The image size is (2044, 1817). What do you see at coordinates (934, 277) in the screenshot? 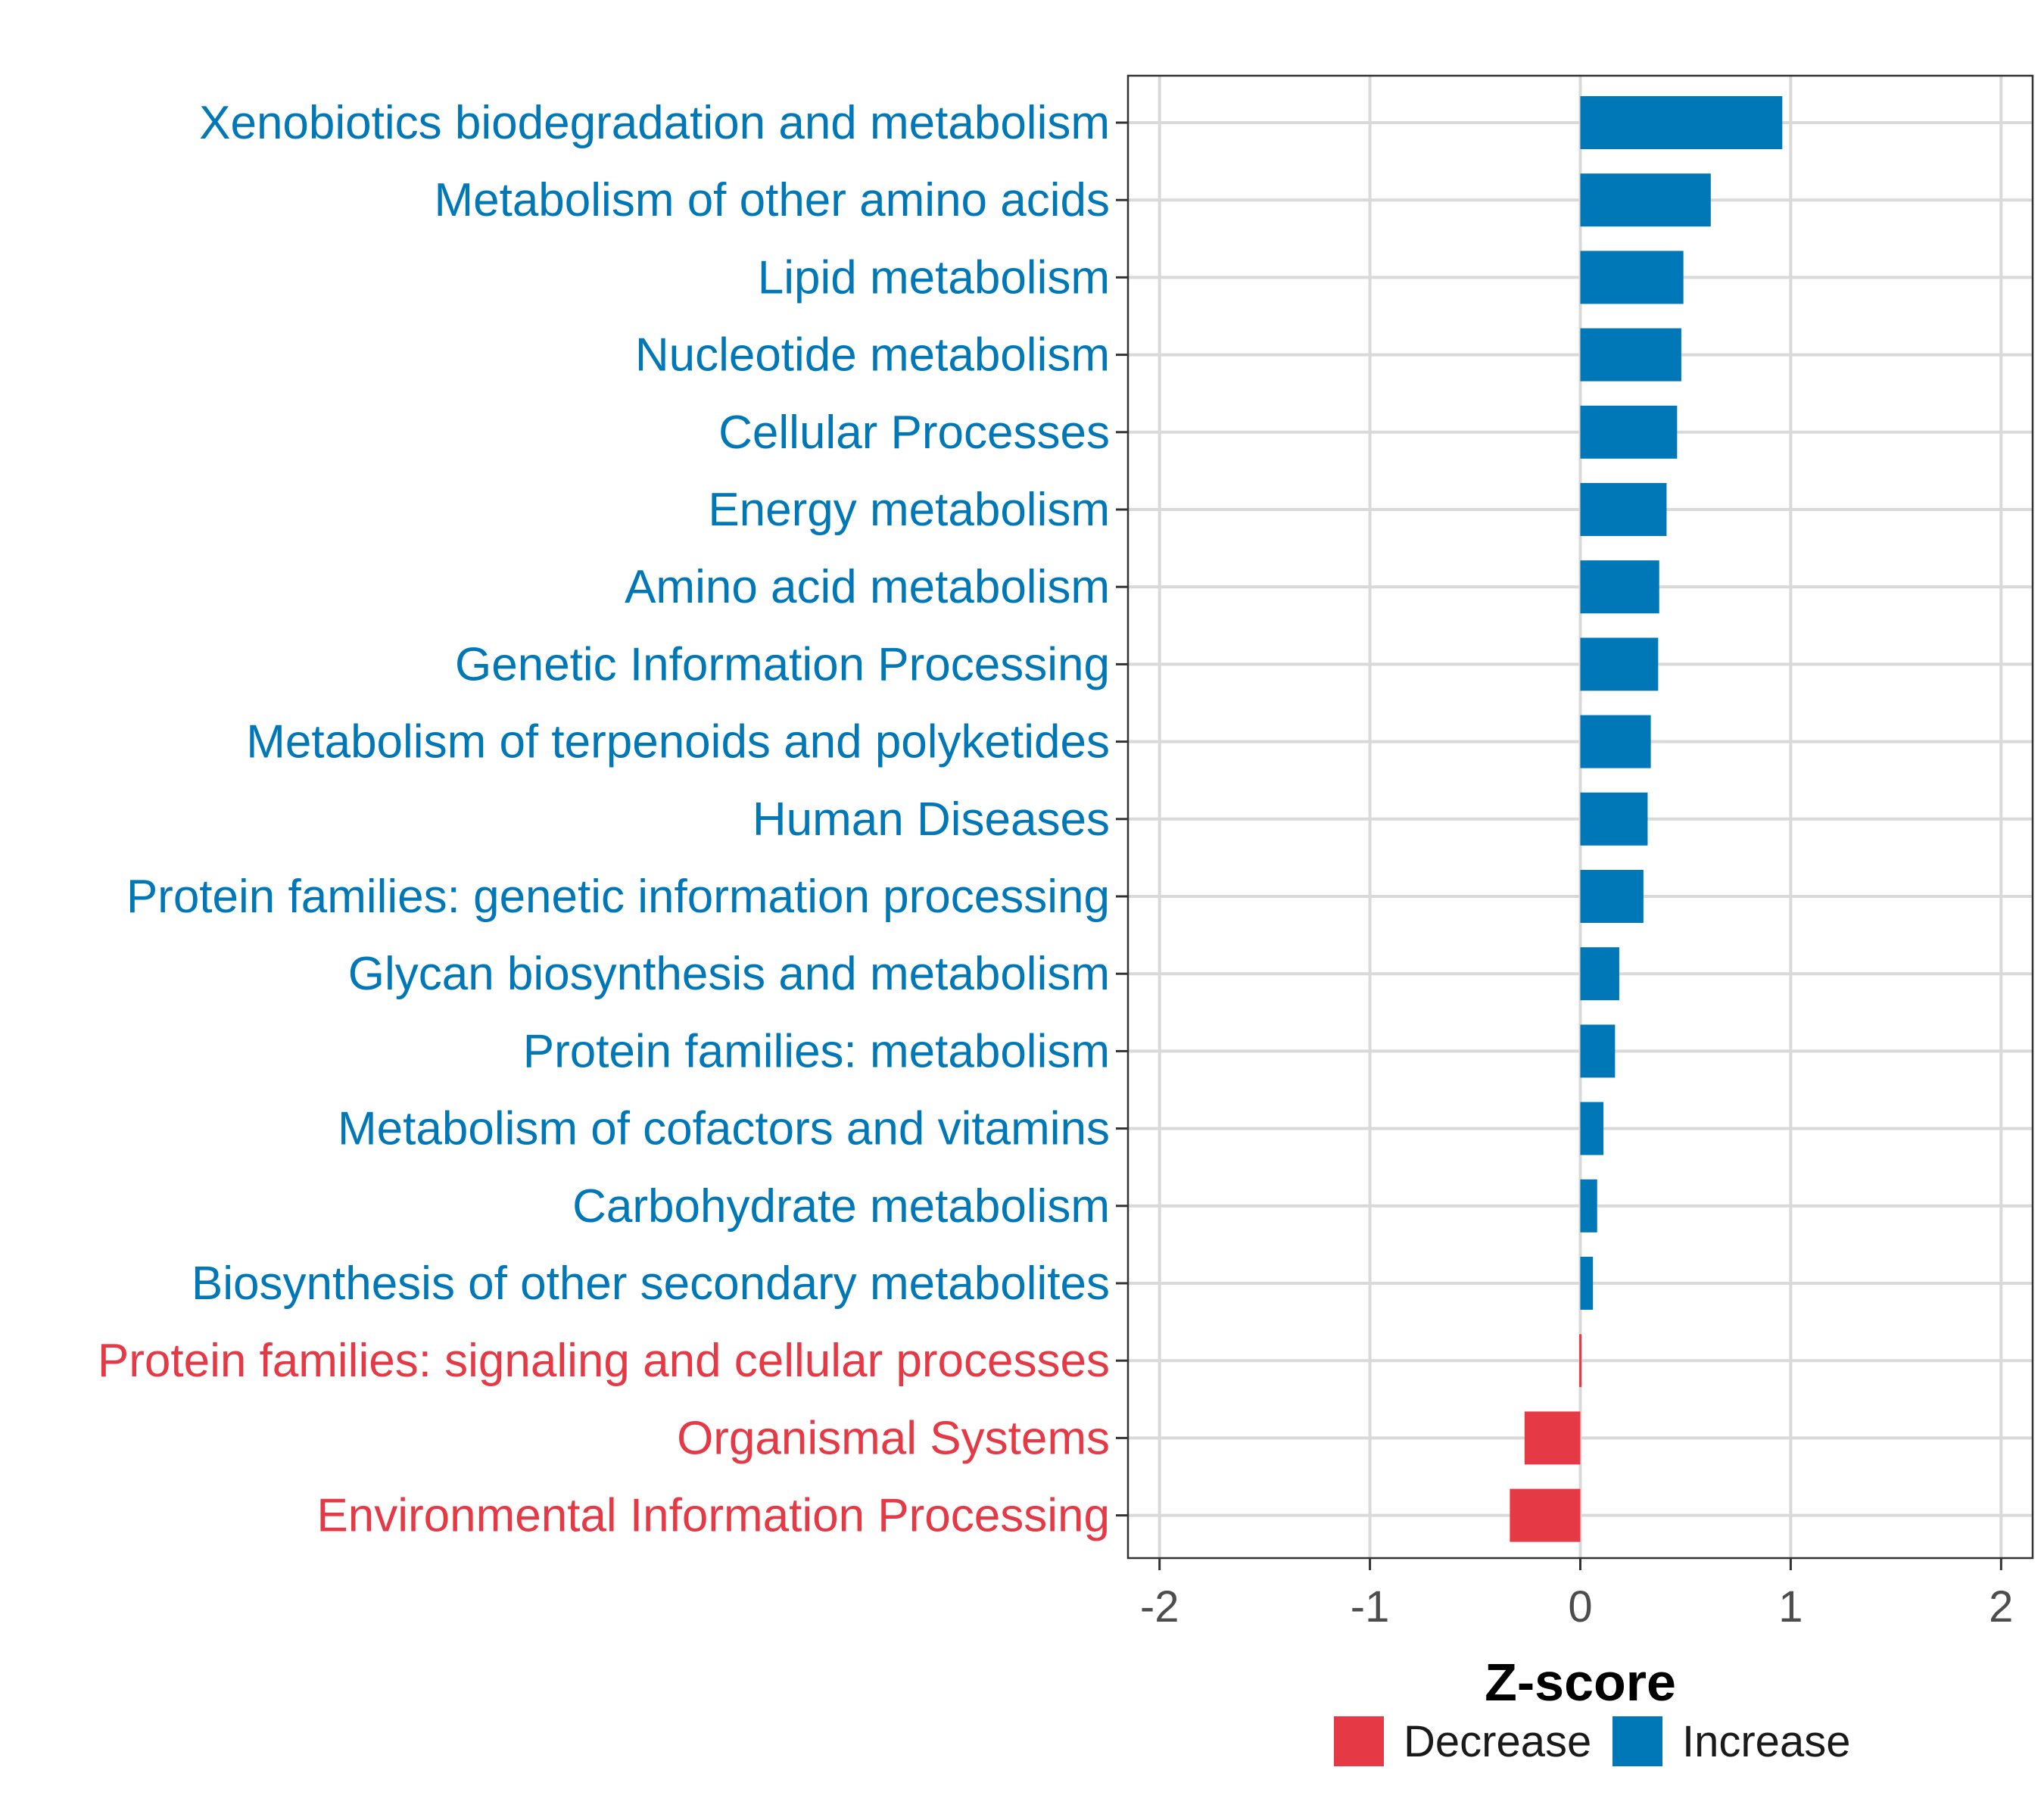
I see `category-label: Lipid metabolism` at bounding box center [934, 277].